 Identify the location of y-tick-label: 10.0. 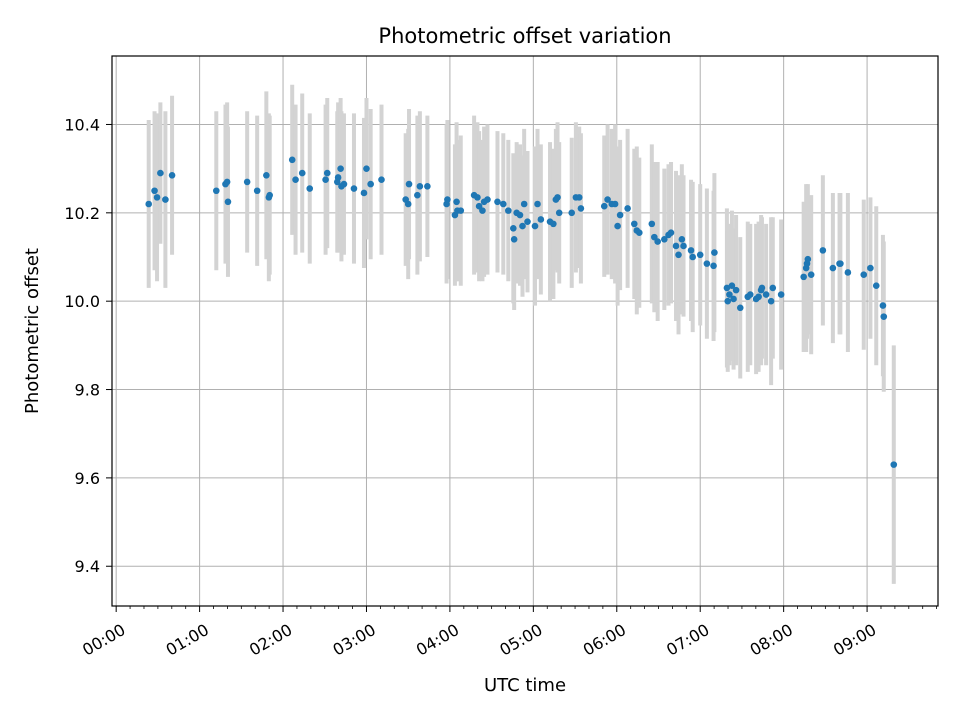
(82, 301).